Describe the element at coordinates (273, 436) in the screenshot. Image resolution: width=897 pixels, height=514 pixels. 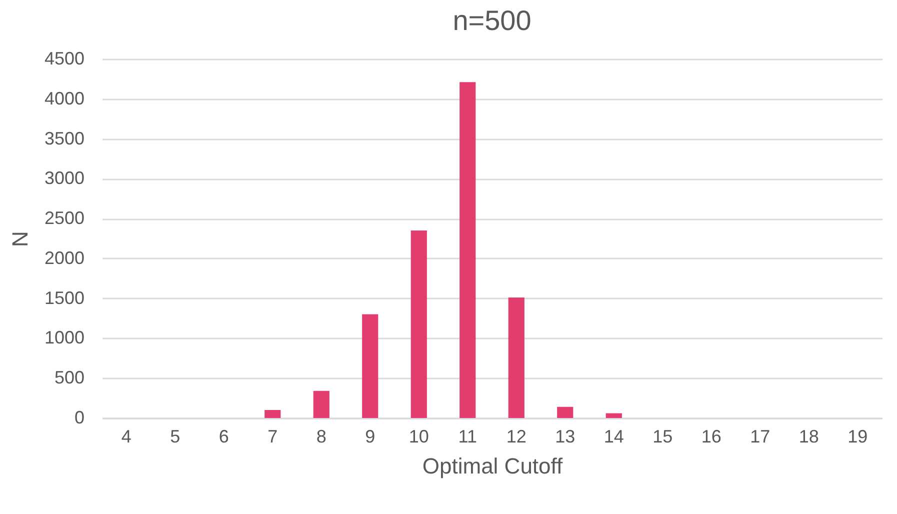
I see `x-tick-label: 7` at that location.